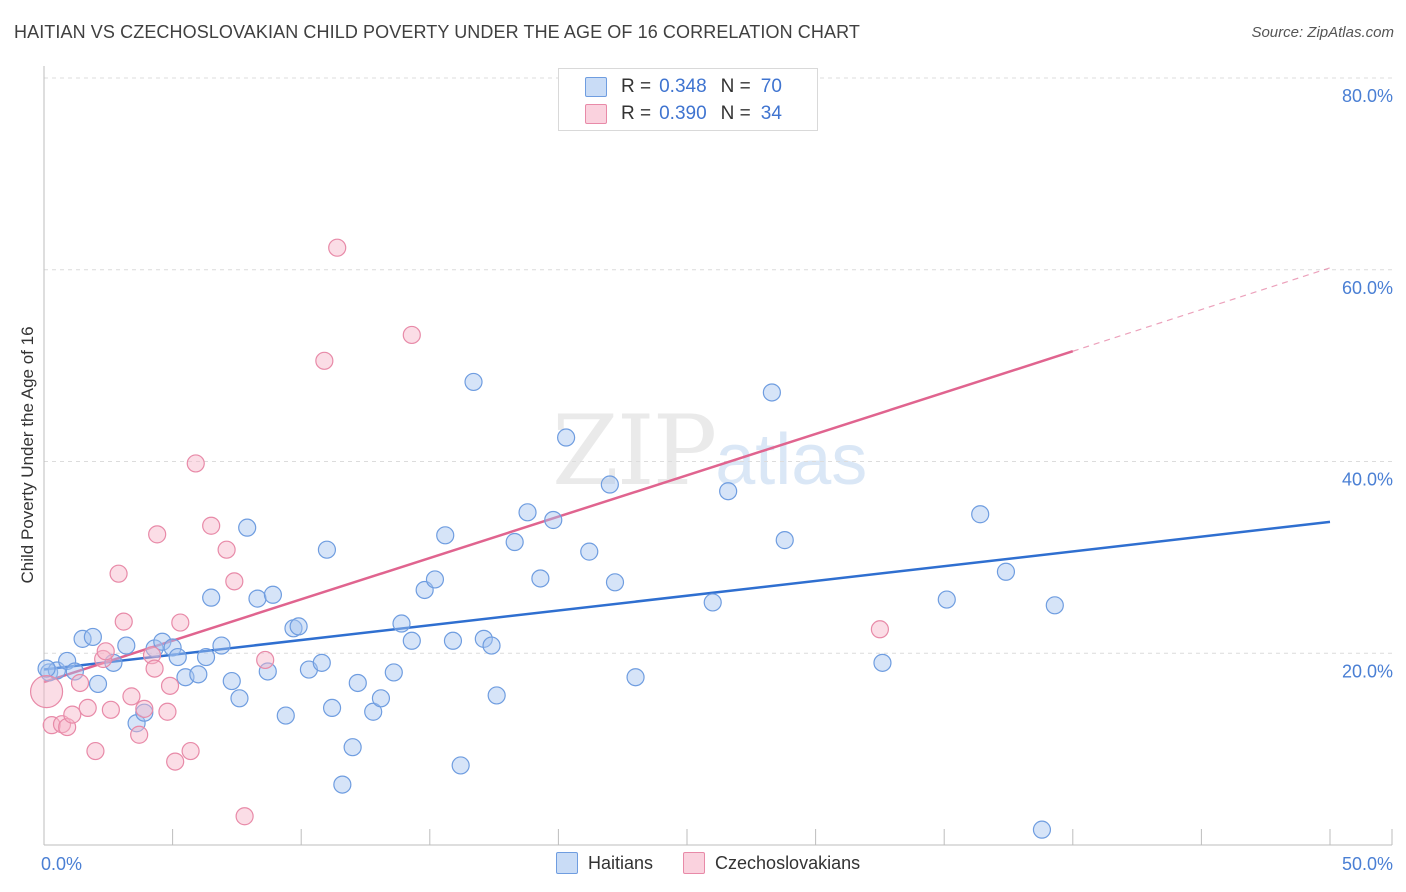 This screenshot has width=1406, height=892. Describe the element at coordinates (1322, 32) in the screenshot. I see `source-label: Source: ZipAtlas.com` at that location.